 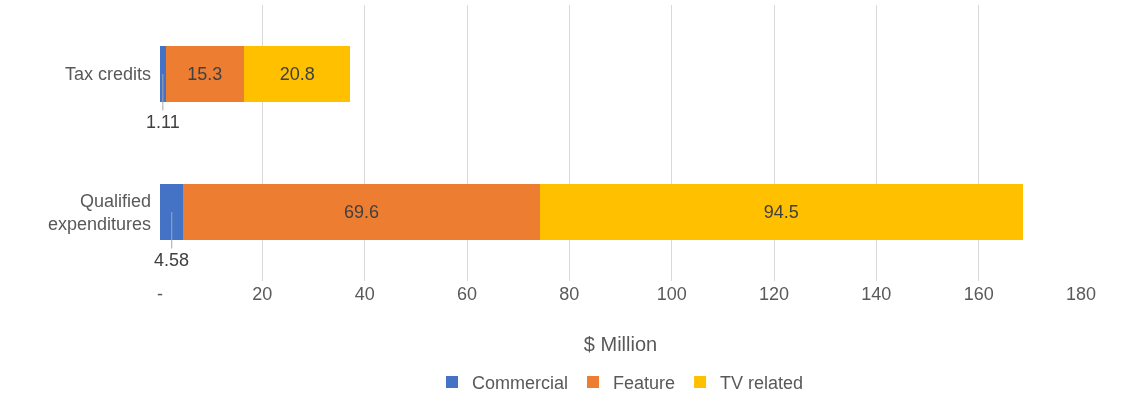 I want to click on data-label: 20.8, so click(x=297, y=74).